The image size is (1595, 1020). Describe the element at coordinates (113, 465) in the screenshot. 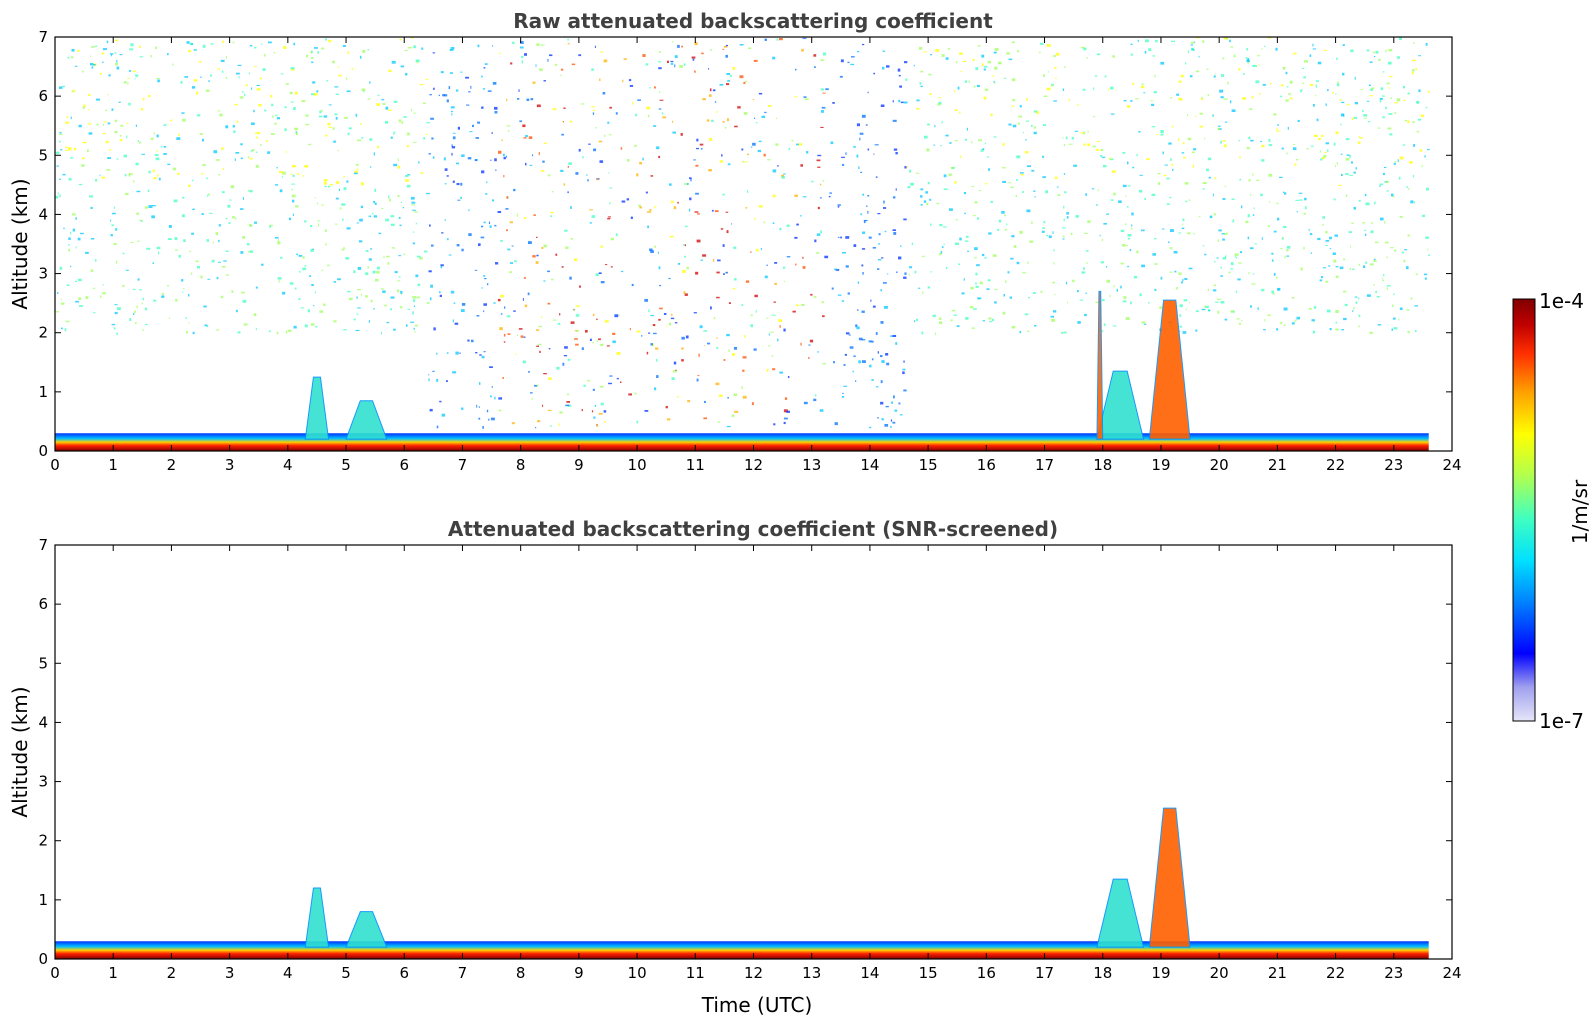

I see `x-tick-label: 1` at that location.